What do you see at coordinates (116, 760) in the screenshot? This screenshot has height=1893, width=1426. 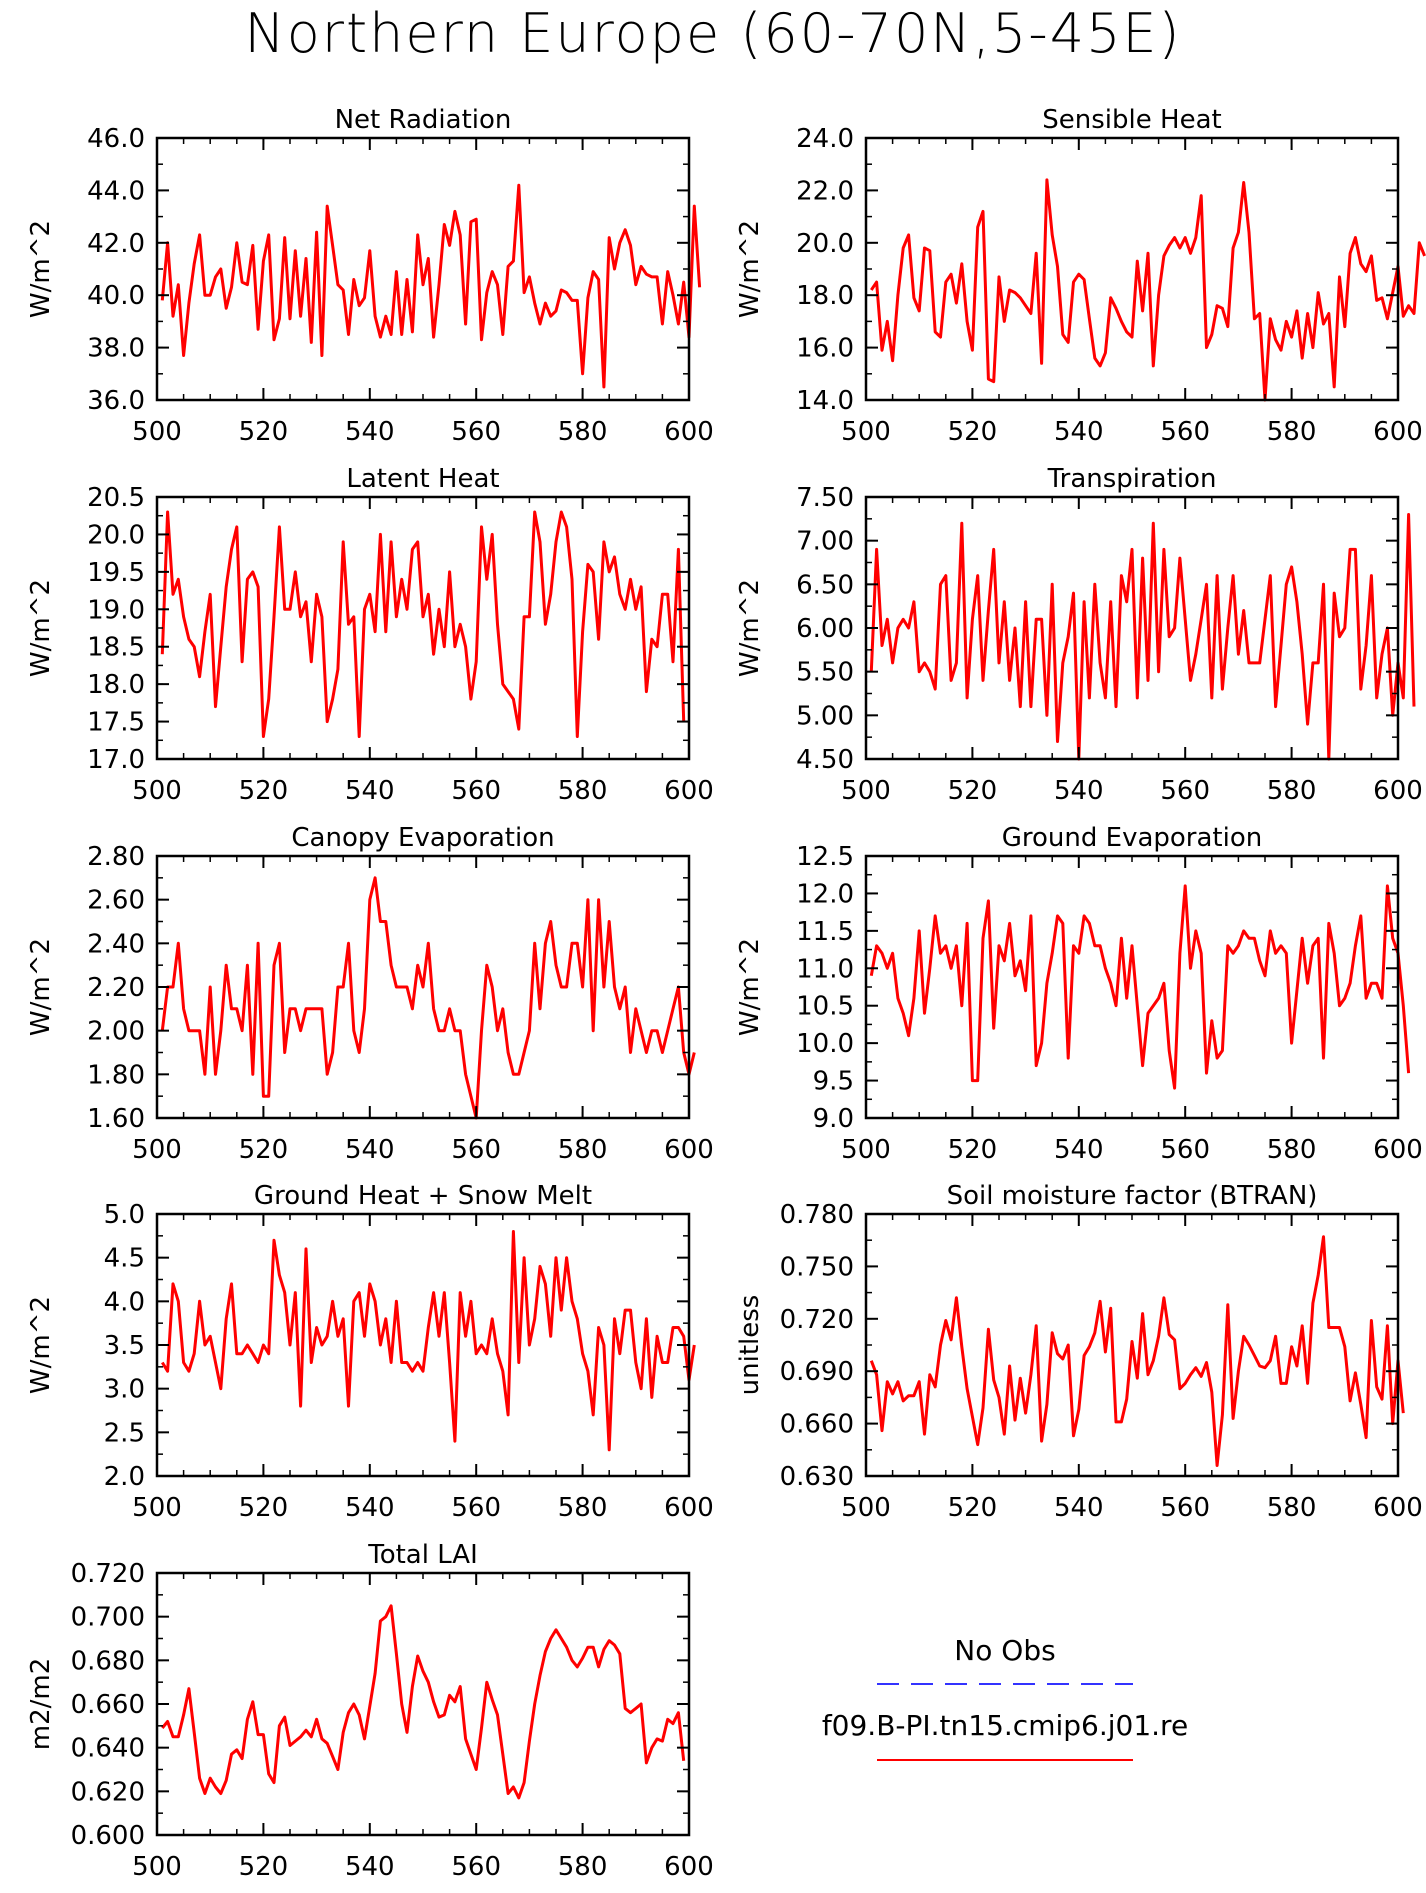 I see `y-tick-label: 17.0` at bounding box center [116, 760].